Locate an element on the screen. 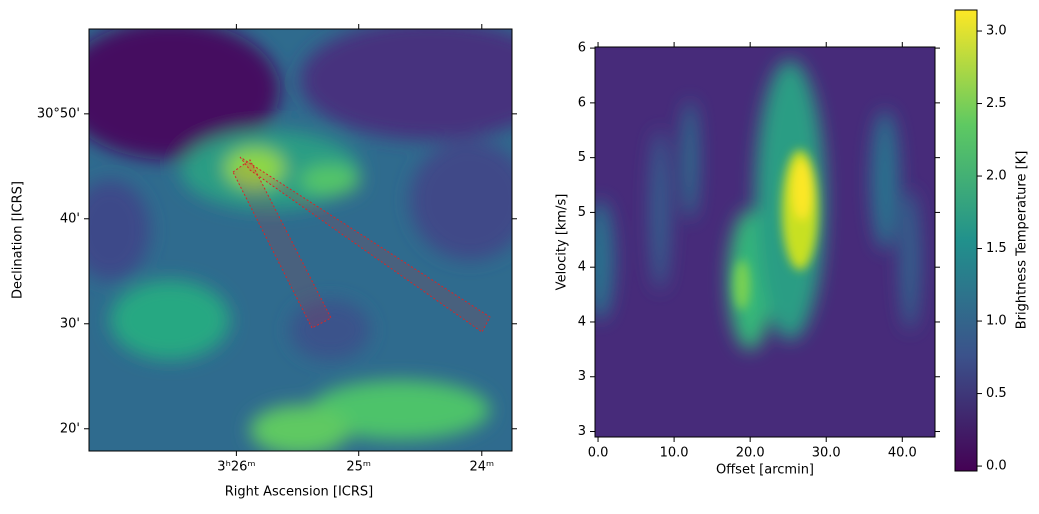 Image resolution: width=1039 pixels, height=514 pixels. colorbar-tick-label: 2.0 is located at coordinates (996, 176).